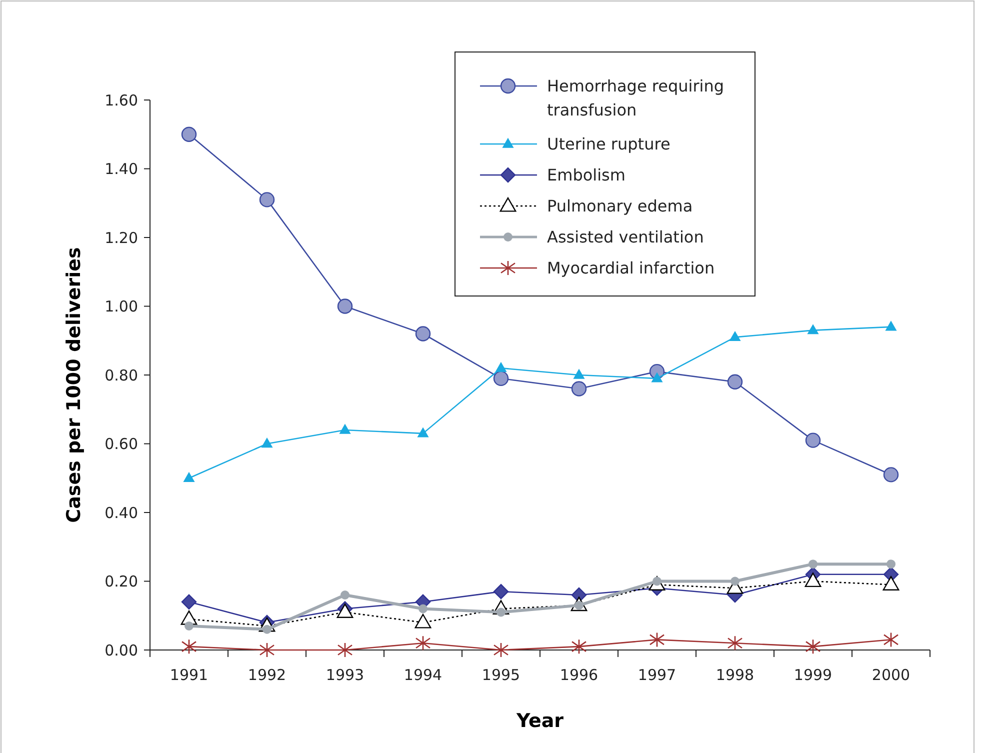 This screenshot has height=753, width=985. What do you see at coordinates (121, 444) in the screenshot?
I see `y-tick-label: 0.60` at bounding box center [121, 444].